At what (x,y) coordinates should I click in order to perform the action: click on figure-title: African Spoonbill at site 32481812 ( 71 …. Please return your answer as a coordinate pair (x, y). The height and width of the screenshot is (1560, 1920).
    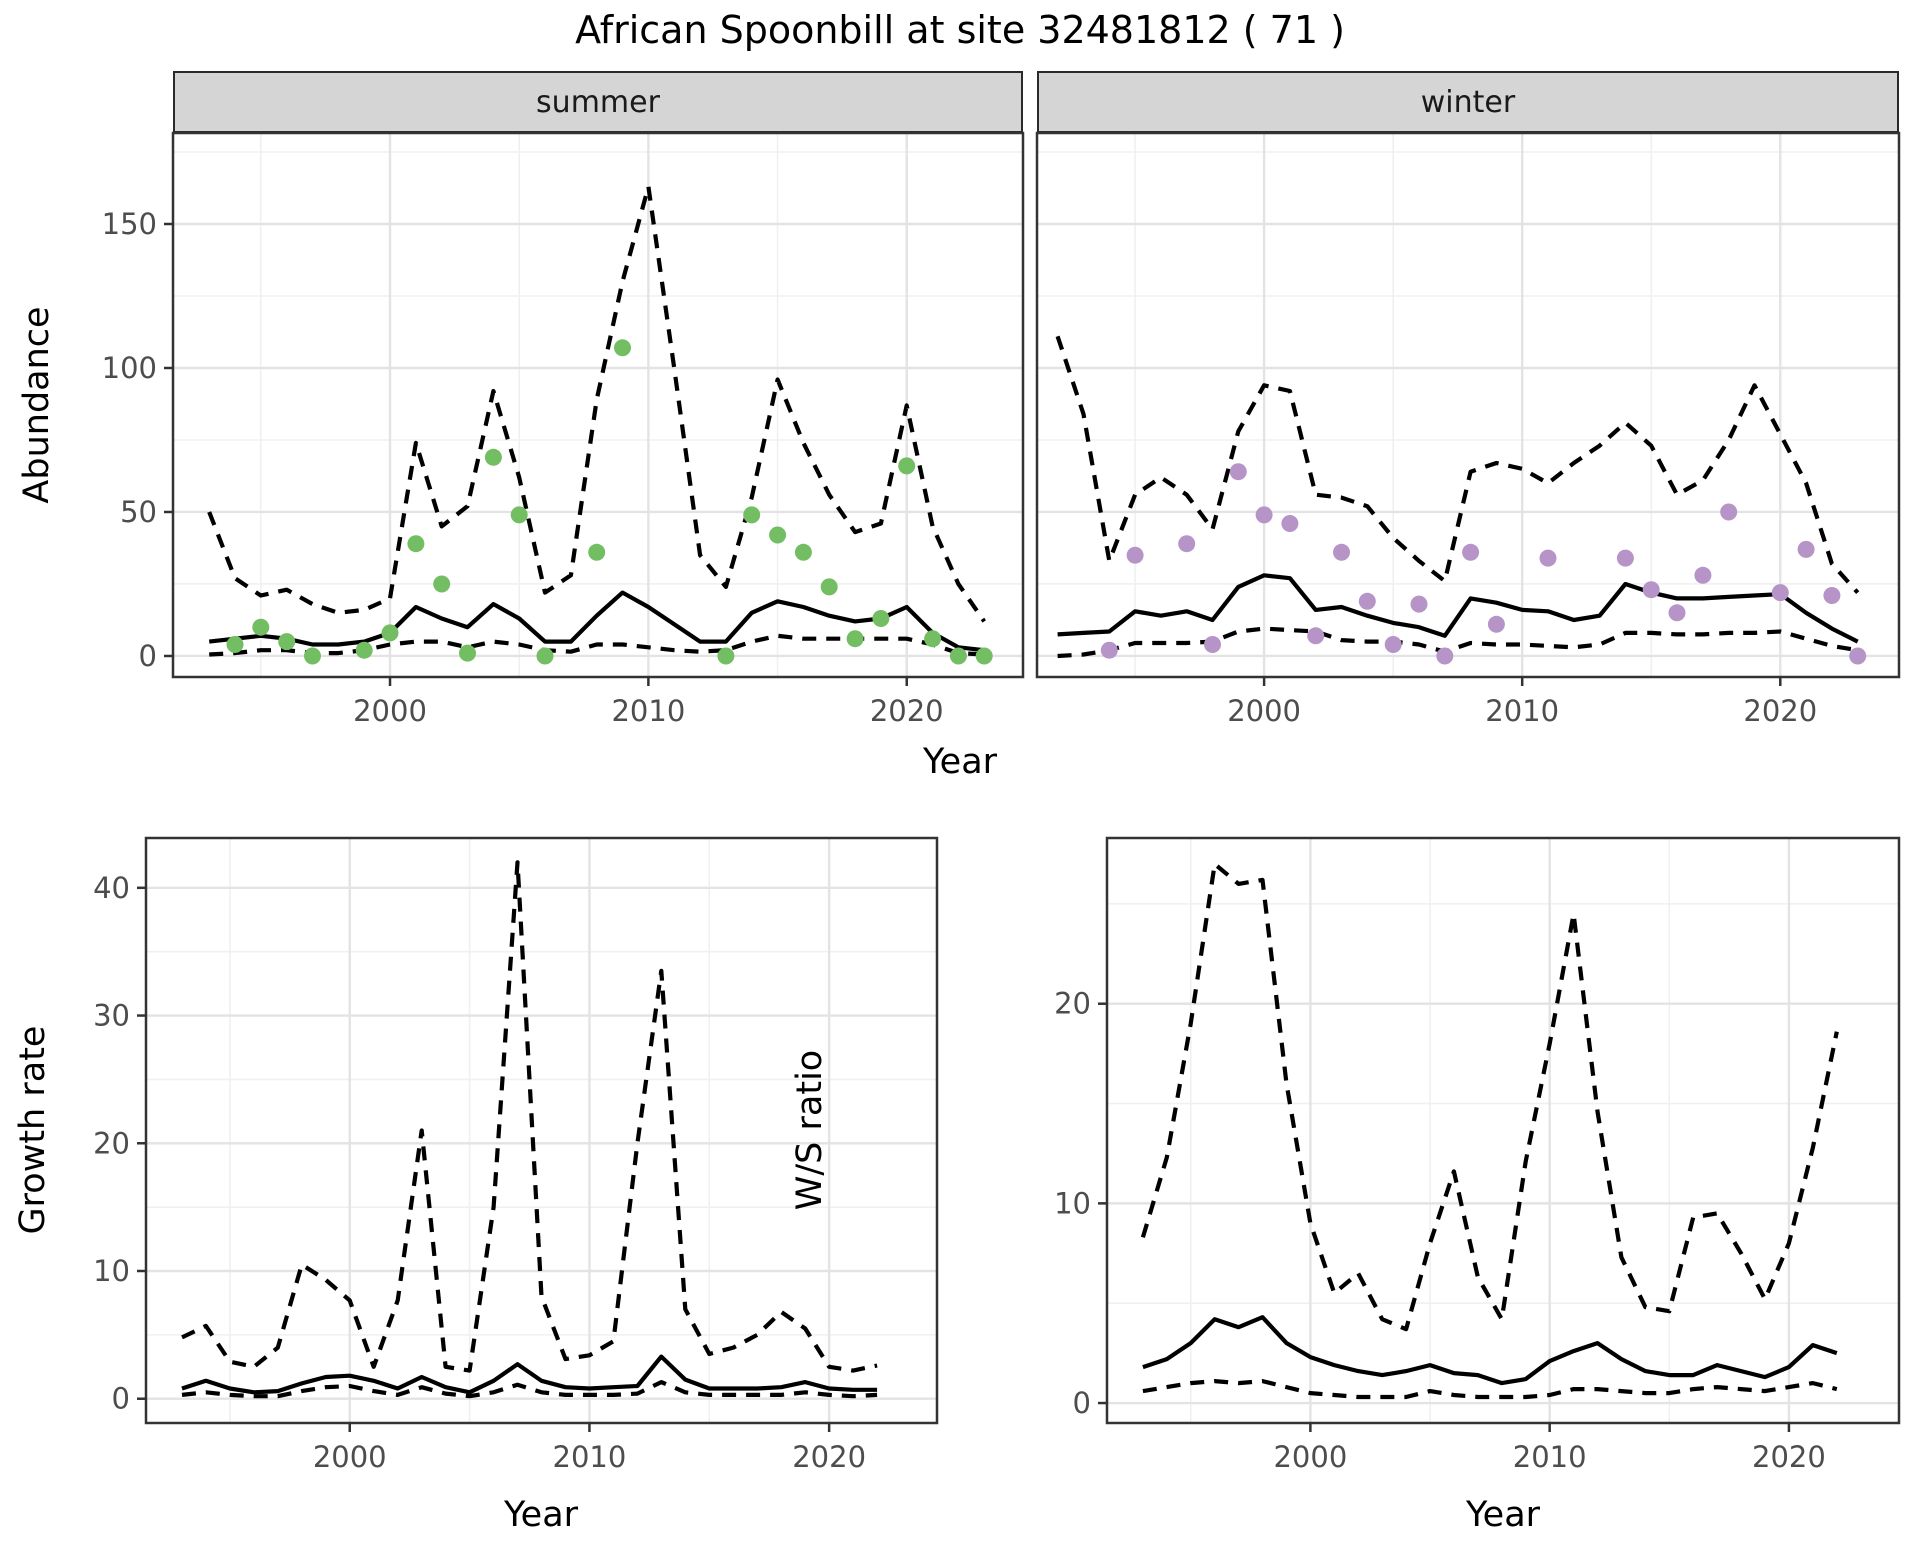
    Looking at the image, I should click on (960, 30).